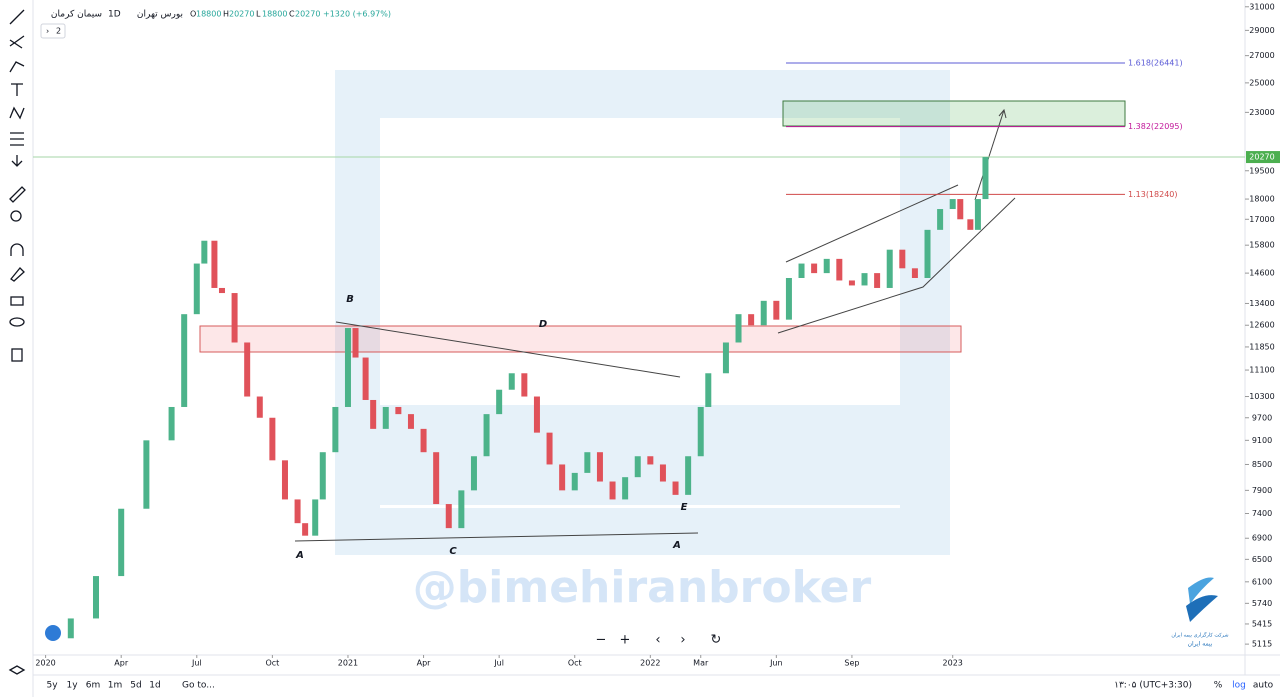  Describe the element at coordinates (17, 249) in the screenshot. I see `magnet-tool` at that location.